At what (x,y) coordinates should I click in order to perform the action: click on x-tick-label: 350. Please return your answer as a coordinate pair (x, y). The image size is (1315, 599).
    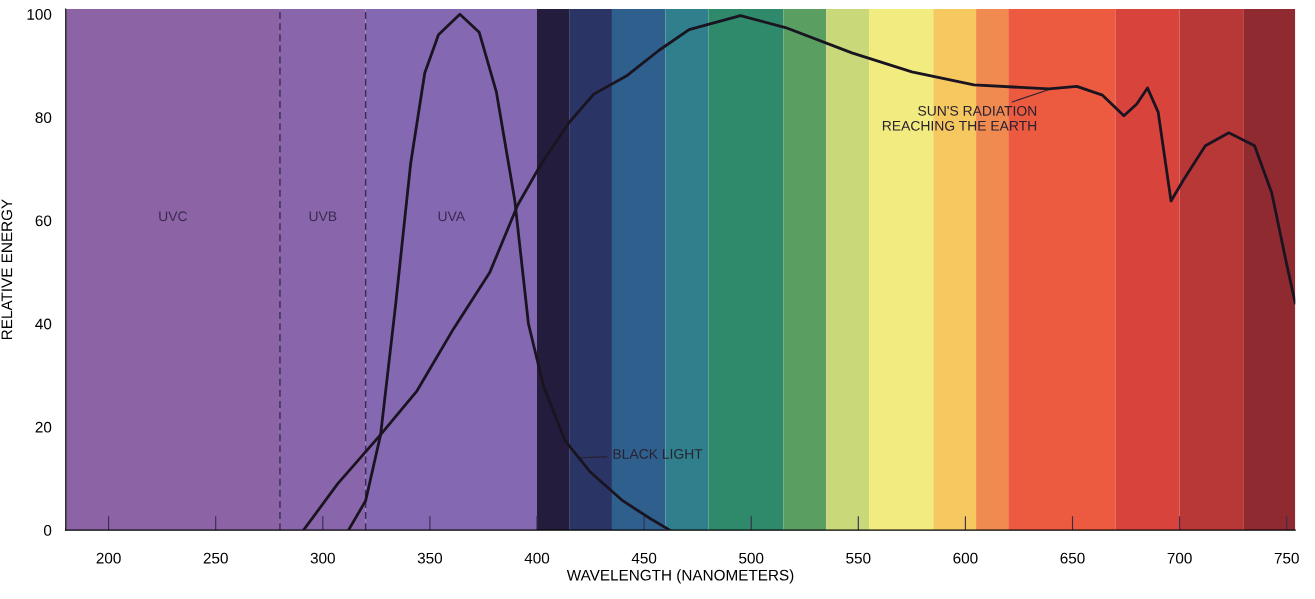
    Looking at the image, I should click on (430, 558).